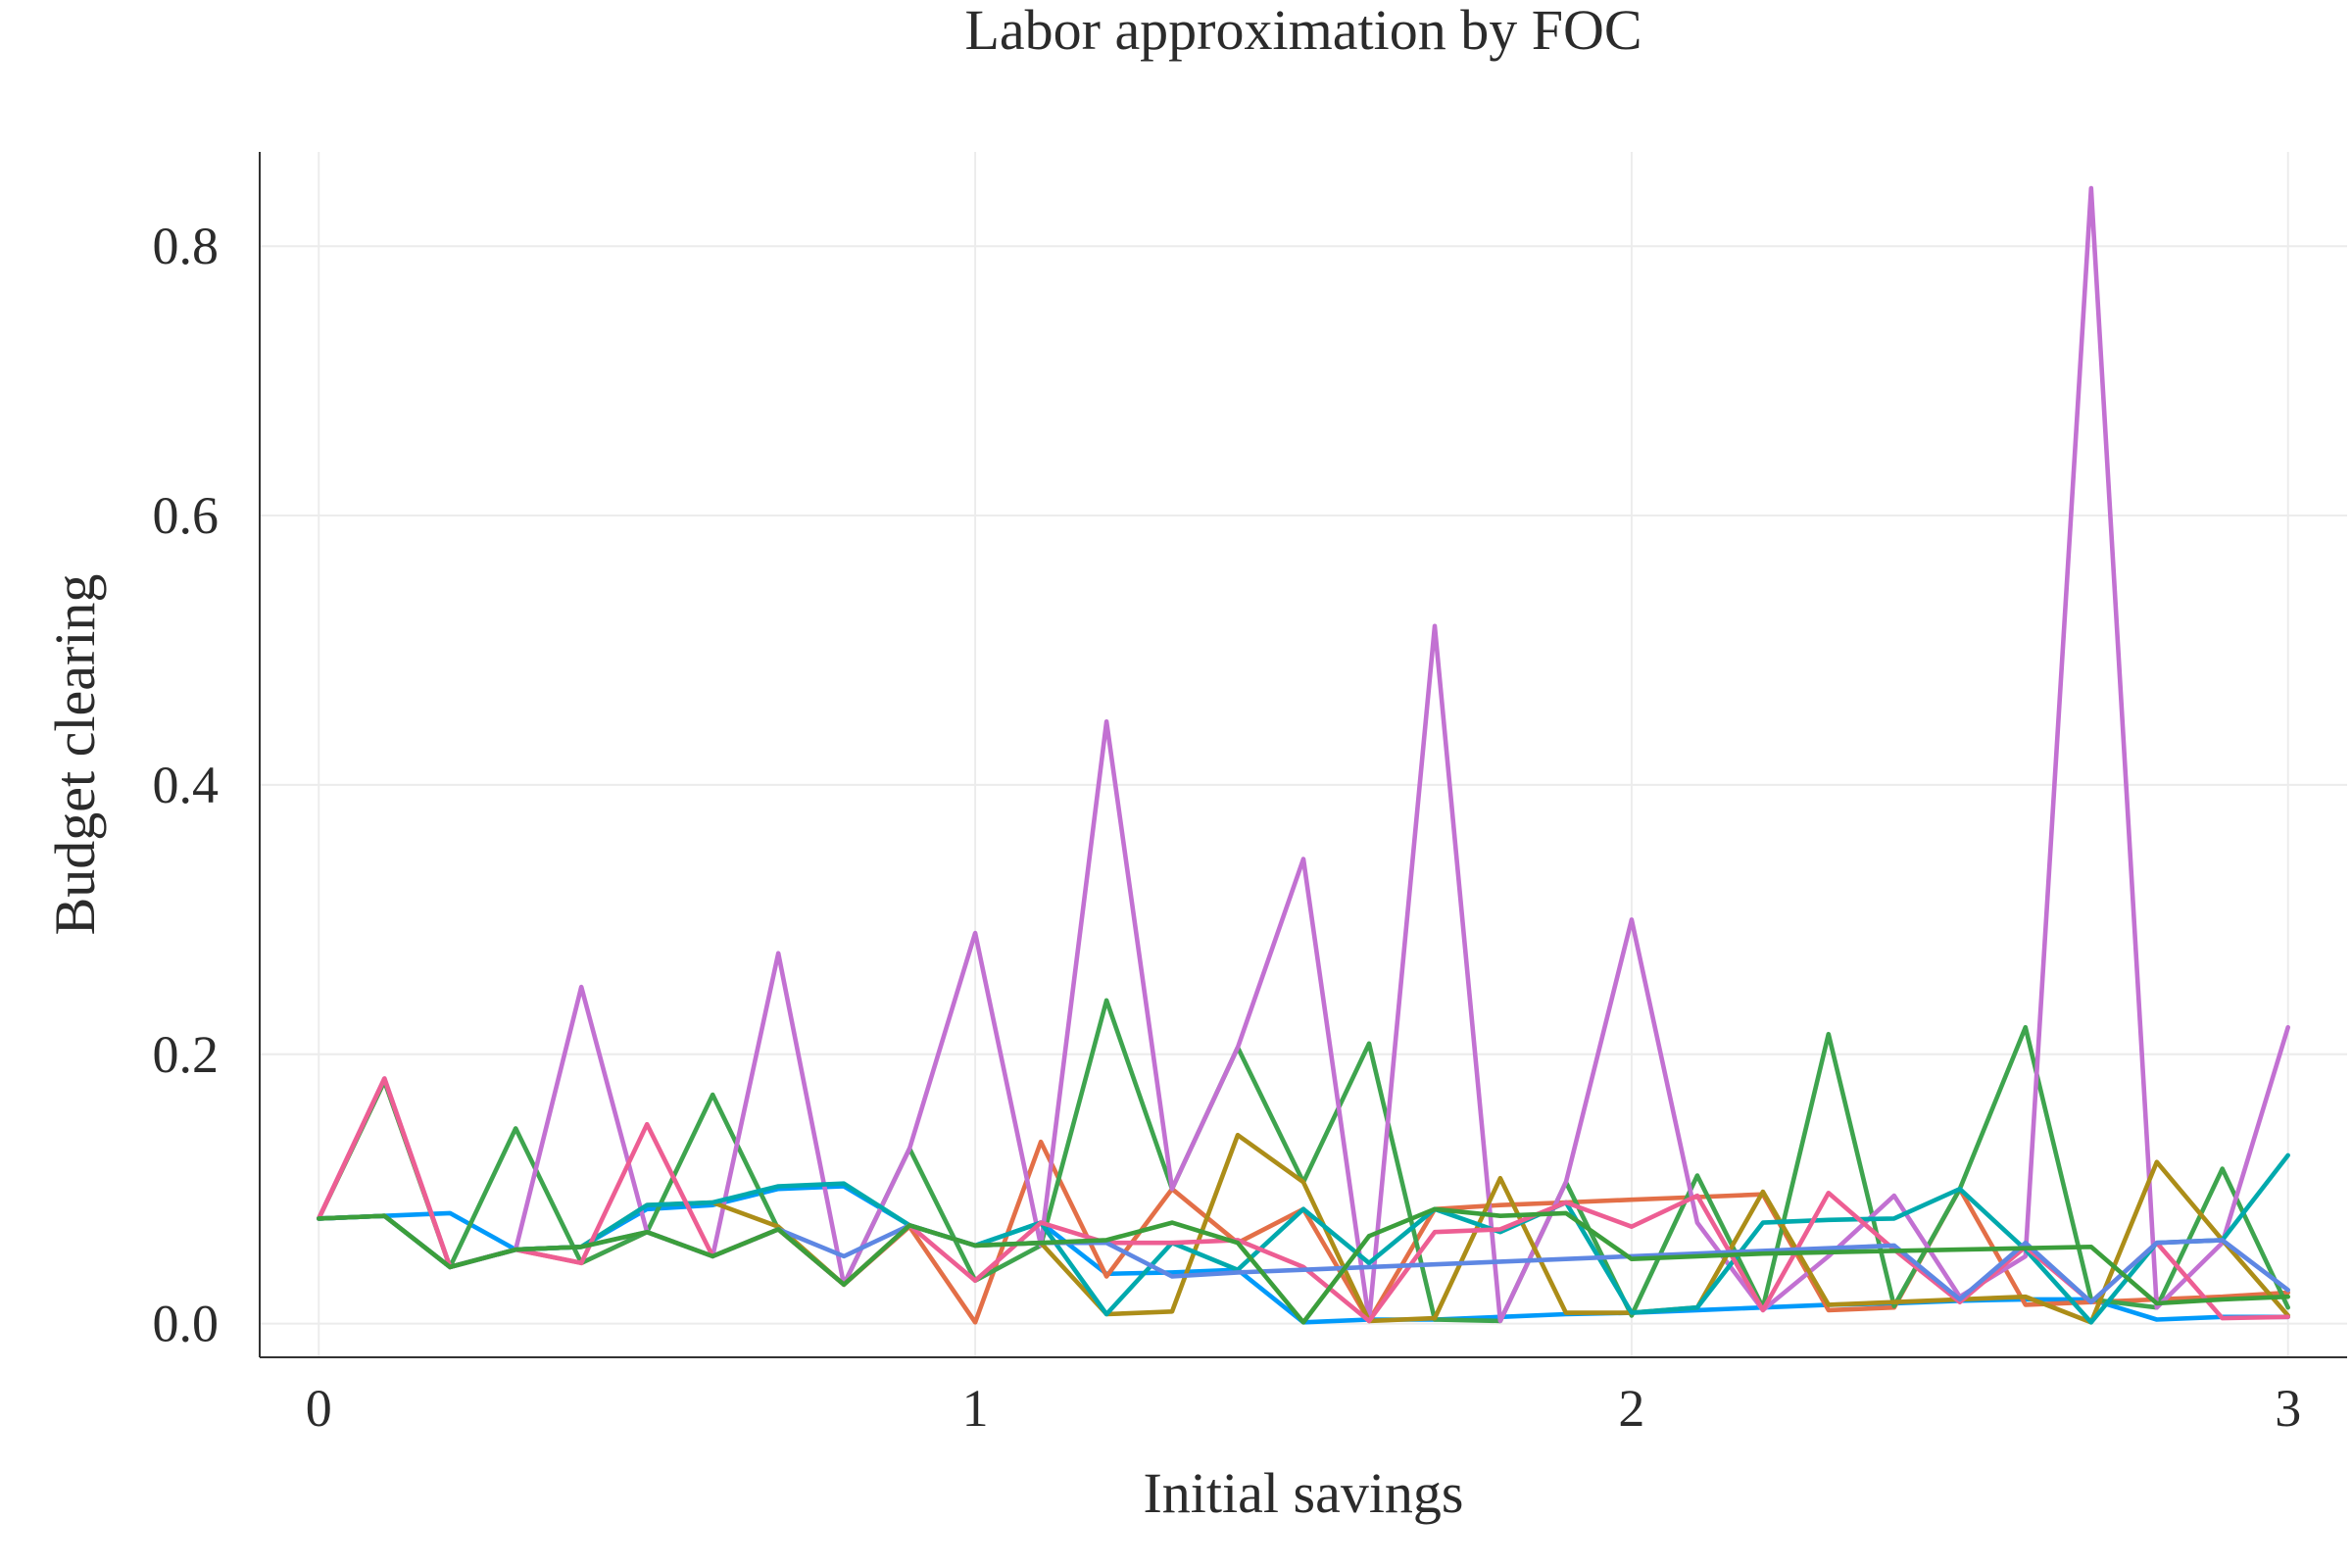 This screenshot has width=2352, height=1568. I want to click on x-tick-label: 2, so click(1631, 1408).